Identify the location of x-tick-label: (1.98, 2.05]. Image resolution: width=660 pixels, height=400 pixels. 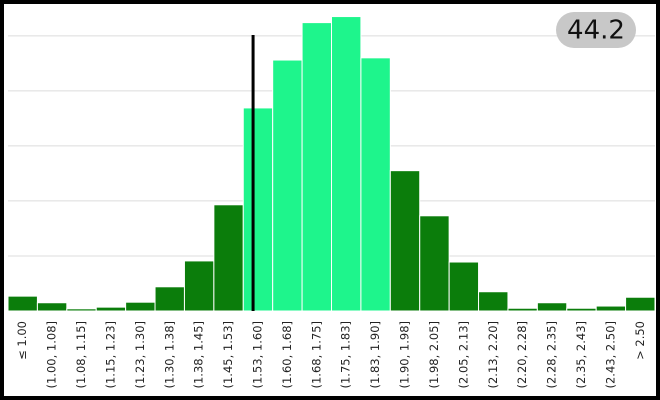
(434, 355).